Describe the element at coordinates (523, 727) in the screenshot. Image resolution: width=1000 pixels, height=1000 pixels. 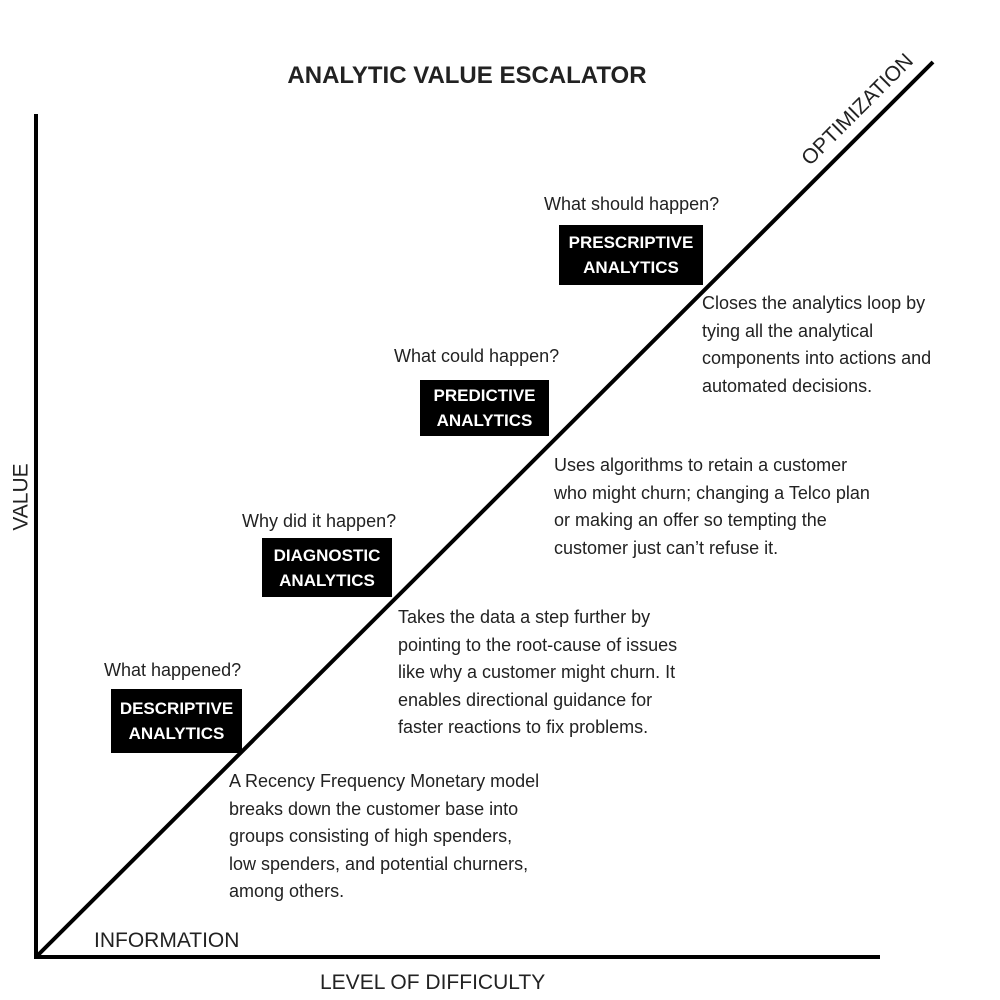
I see `description-line: faster reactions to fix problems.` at that location.